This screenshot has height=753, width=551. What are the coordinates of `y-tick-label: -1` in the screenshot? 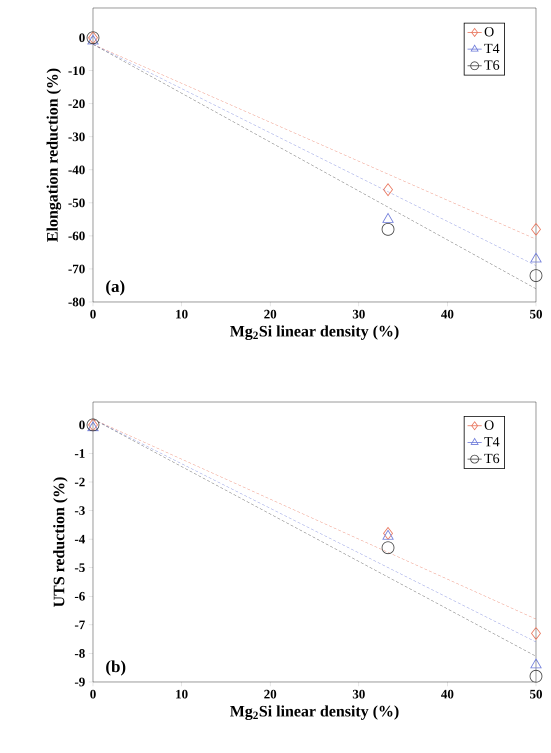 It's located at (79, 453).